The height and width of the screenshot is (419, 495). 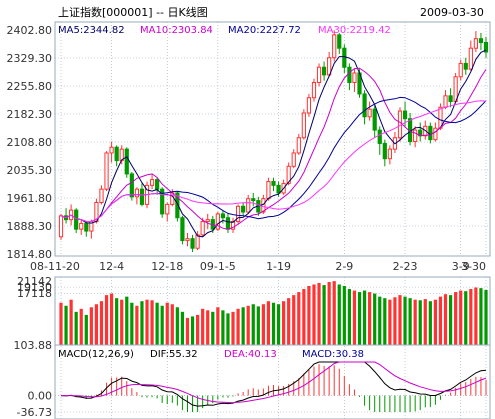 I want to click on dif-label: DIF:55.32, so click(x=174, y=354).